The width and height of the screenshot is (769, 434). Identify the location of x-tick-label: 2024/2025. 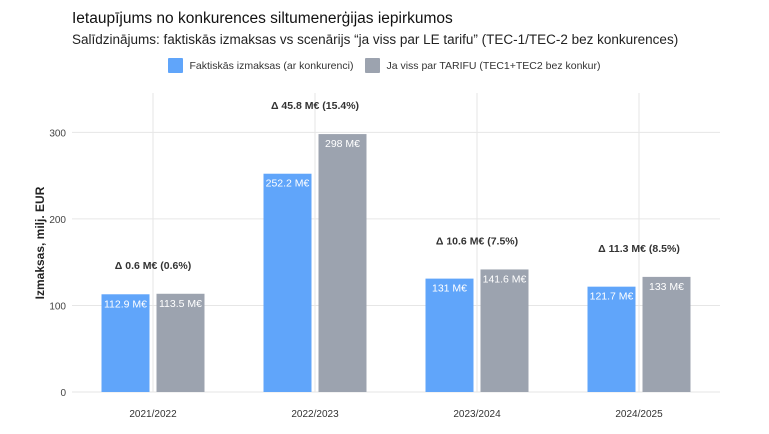
(639, 414).